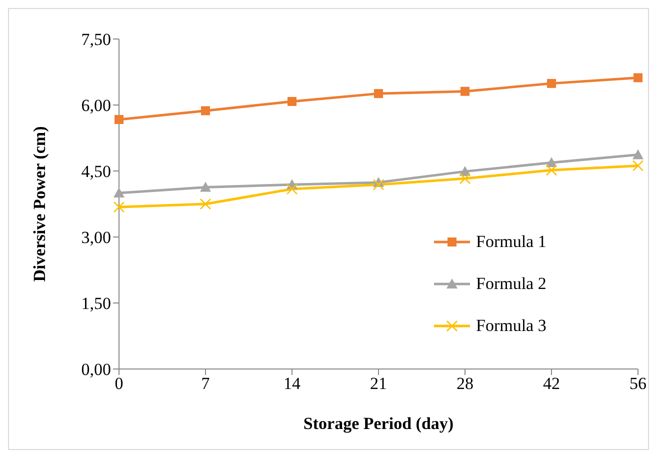 The width and height of the screenshot is (657, 458). Describe the element at coordinates (551, 384) in the screenshot. I see `x-tick-label: 42` at that location.